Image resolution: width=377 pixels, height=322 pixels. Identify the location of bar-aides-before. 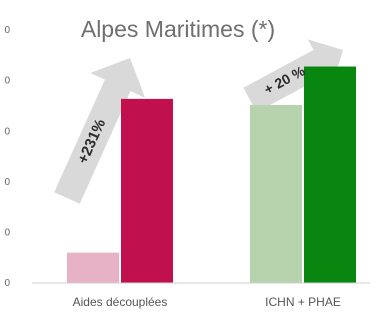
(93, 267).